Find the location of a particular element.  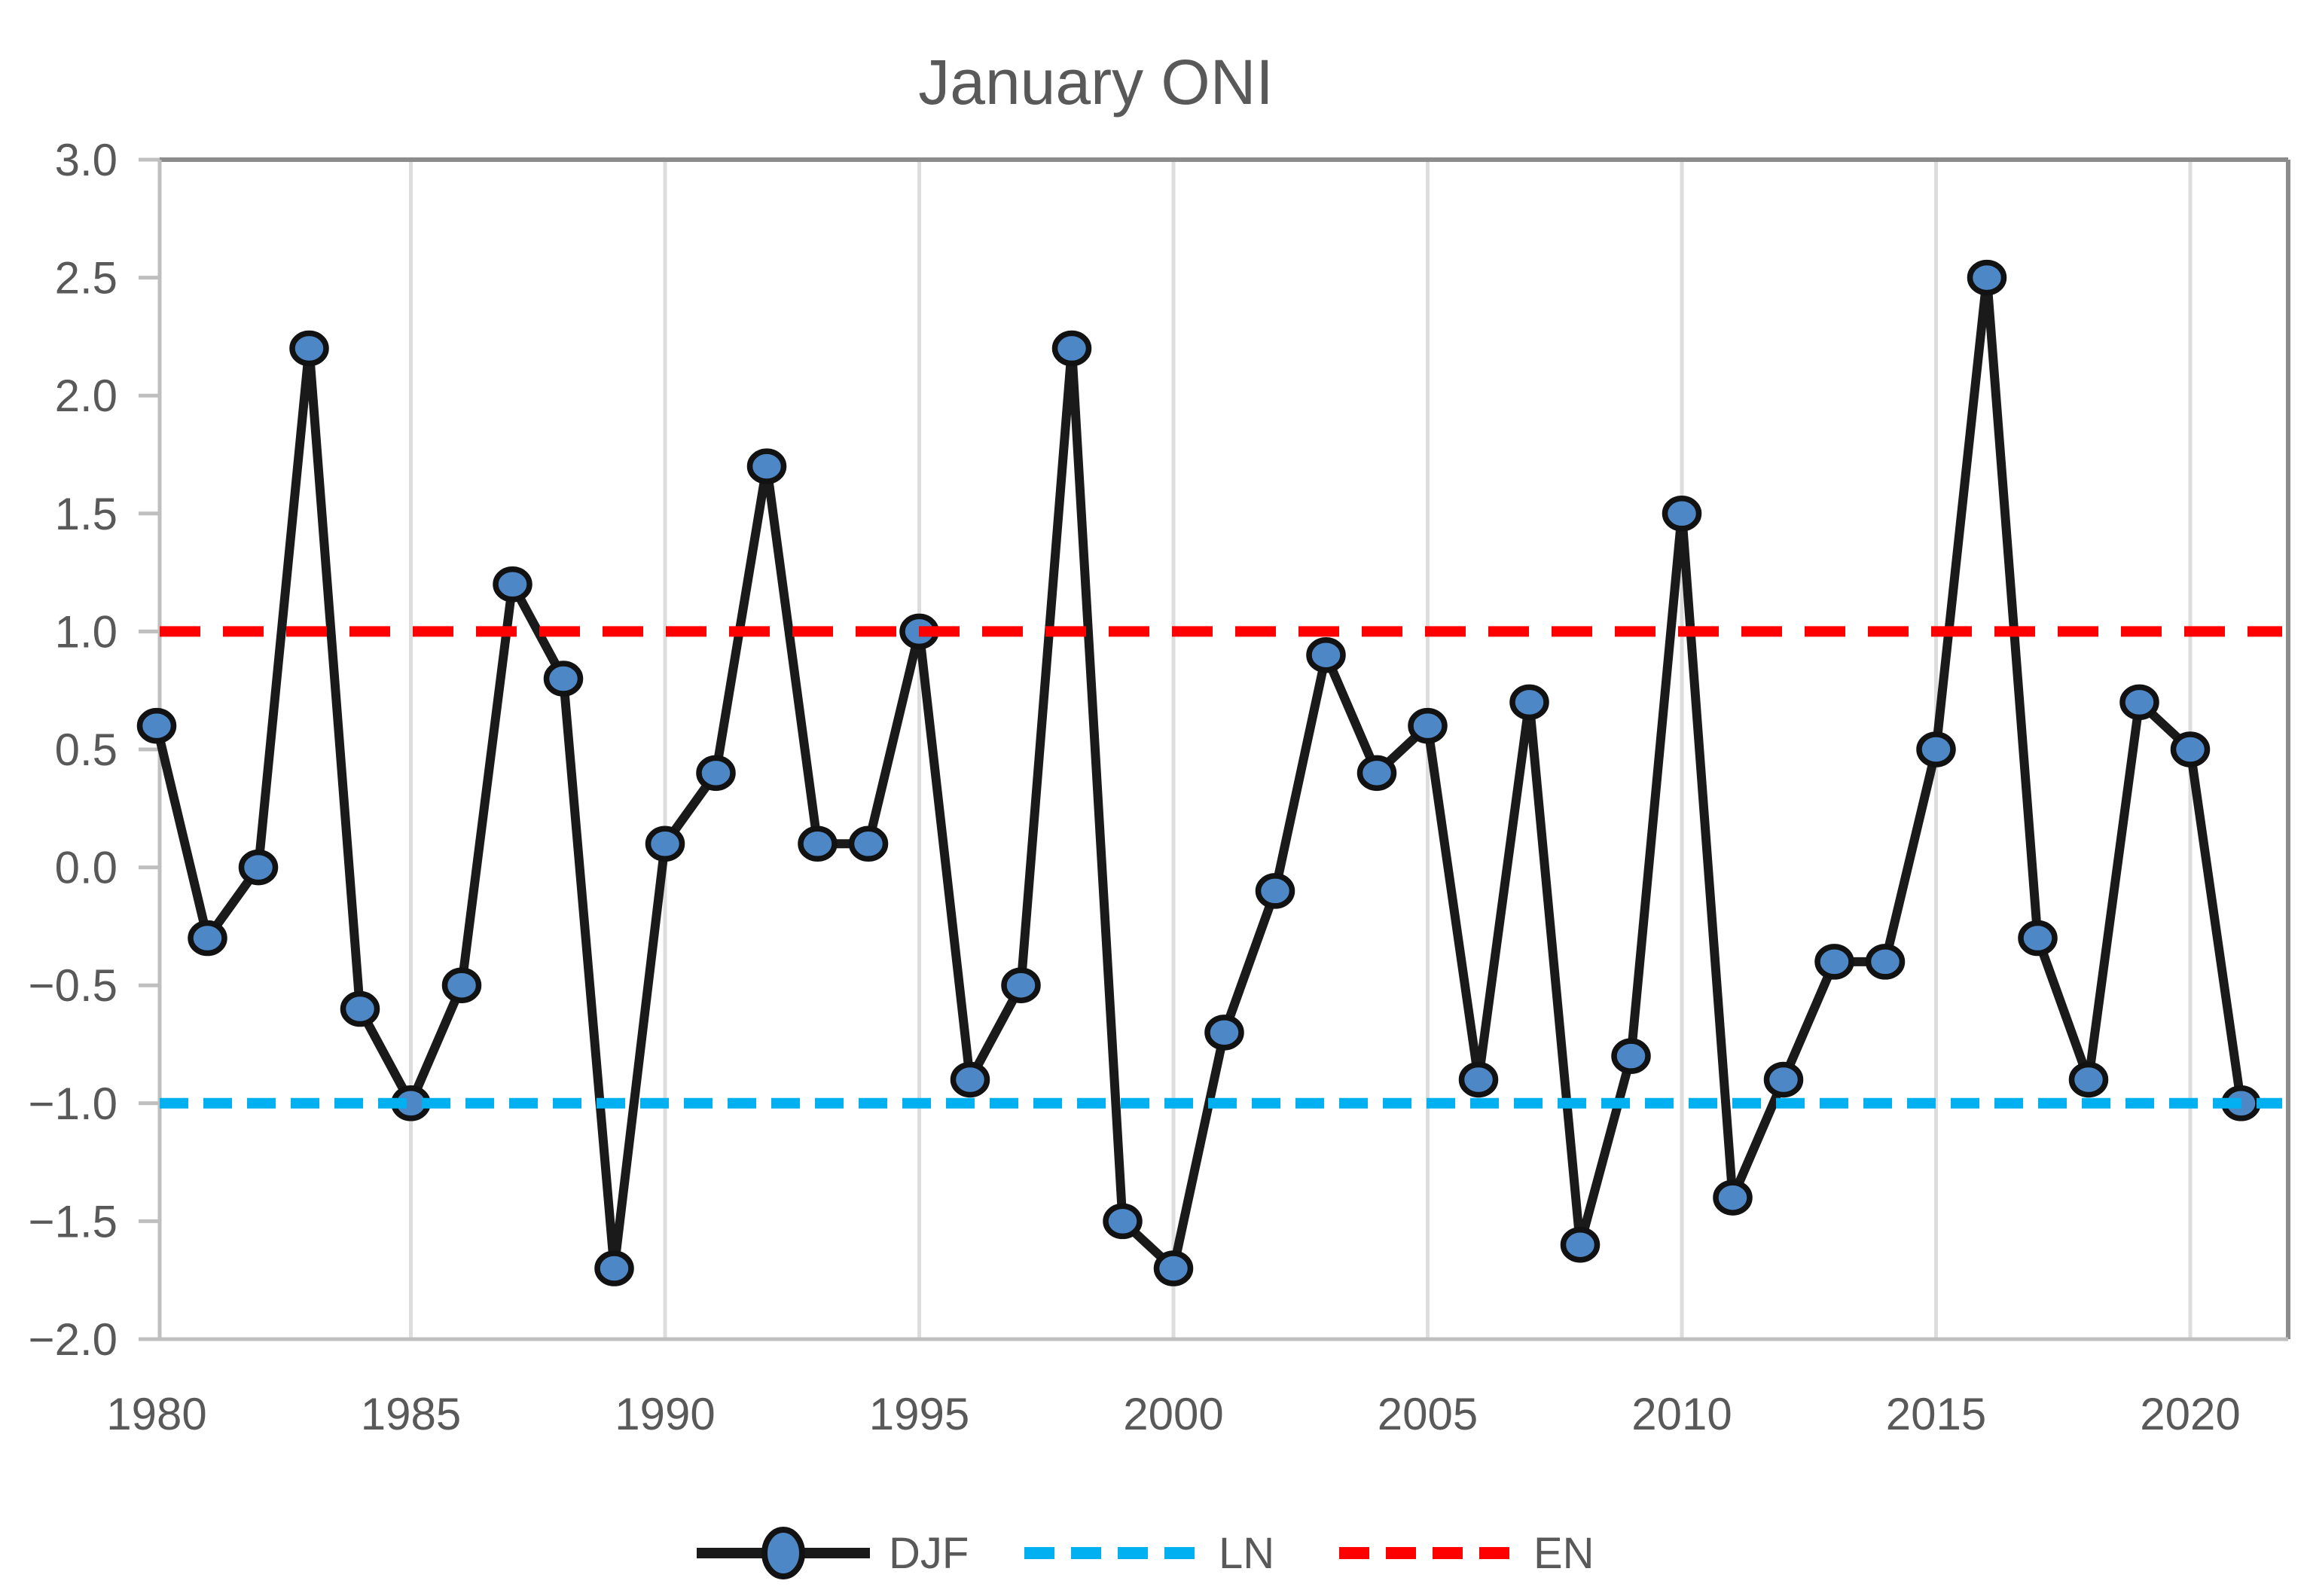

y-tick-label: 2.5 is located at coordinates (86, 278).